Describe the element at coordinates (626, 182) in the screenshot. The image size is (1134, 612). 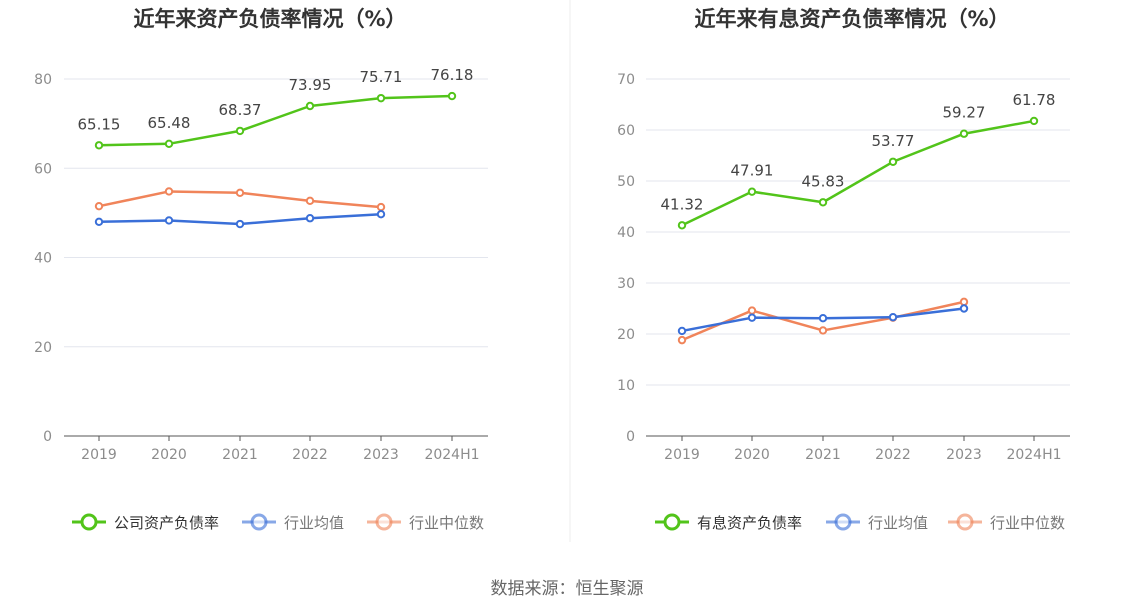
I see `y-tick-label: 50` at that location.